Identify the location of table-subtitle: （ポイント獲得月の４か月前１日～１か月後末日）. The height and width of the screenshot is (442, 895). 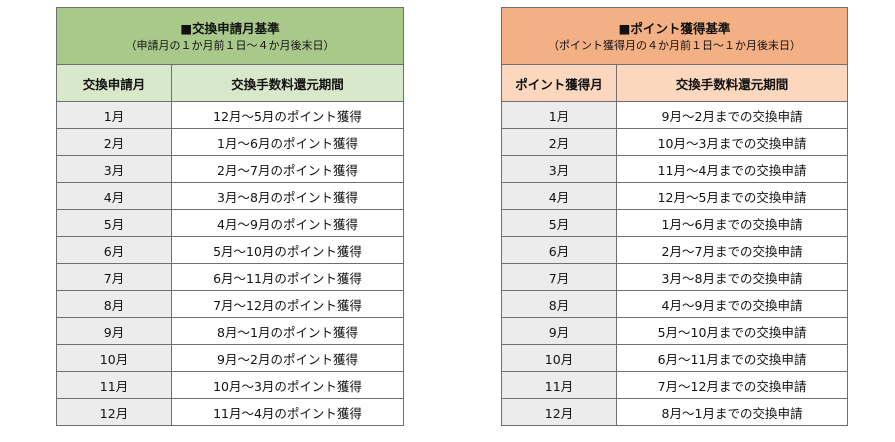
(674, 45).